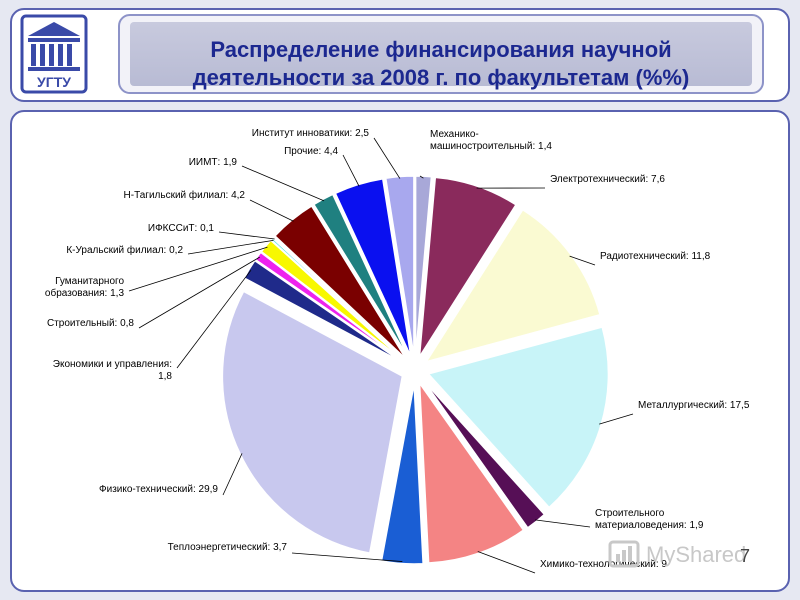  What do you see at coordinates (607, 179) in the screenshot?
I see `slice-label: Электротехнический: 7,6` at bounding box center [607, 179].